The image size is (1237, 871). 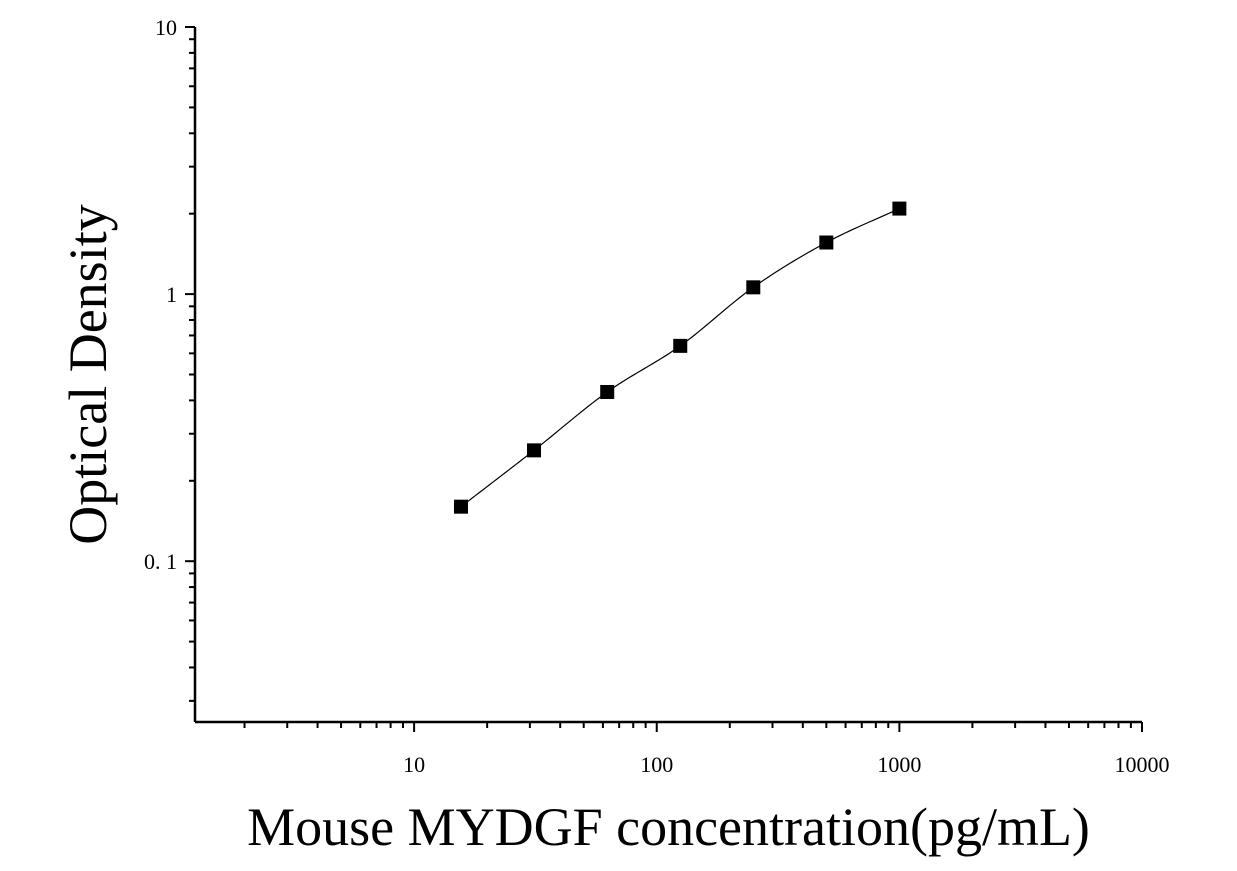 I want to click on x-tick-label: 1000, so click(x=899, y=764).